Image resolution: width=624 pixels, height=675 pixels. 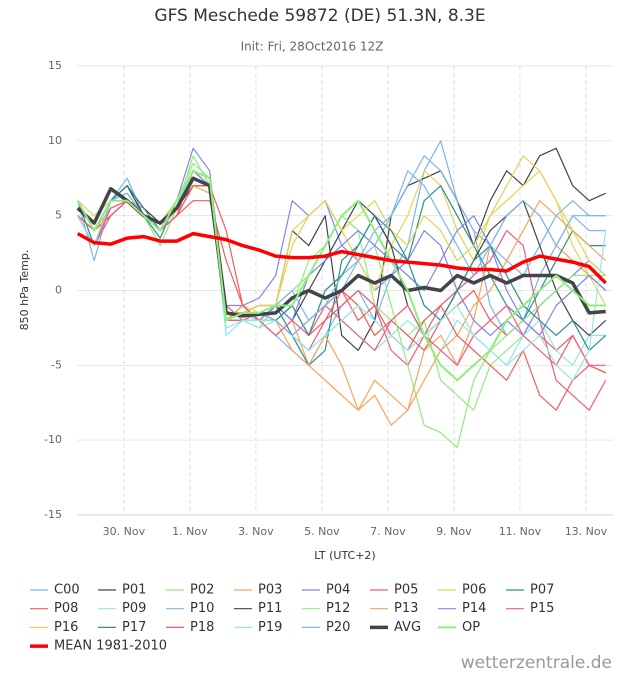 What do you see at coordinates (270, 590) in the screenshot?
I see `legend-label: P03` at bounding box center [270, 590].